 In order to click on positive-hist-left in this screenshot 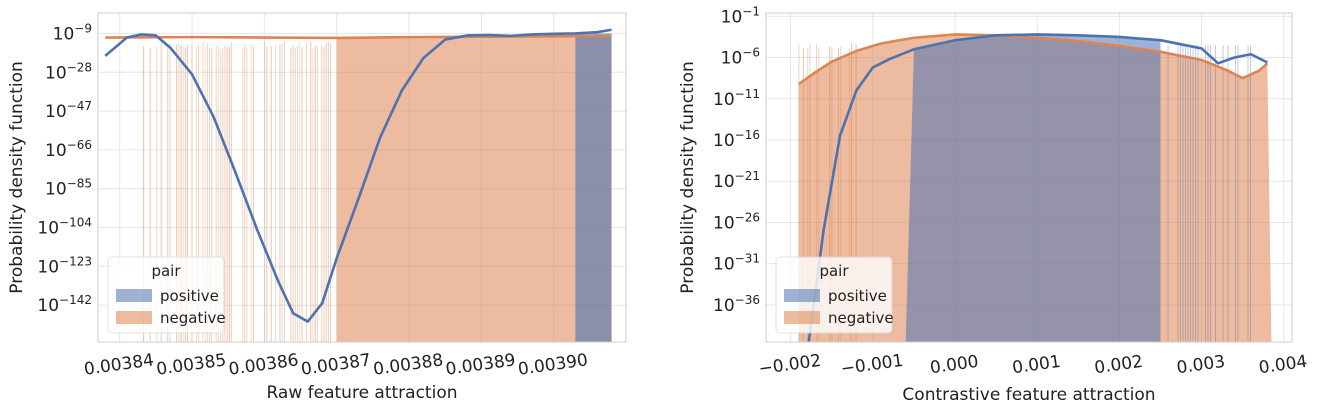, I will do `click(593, 187)`.